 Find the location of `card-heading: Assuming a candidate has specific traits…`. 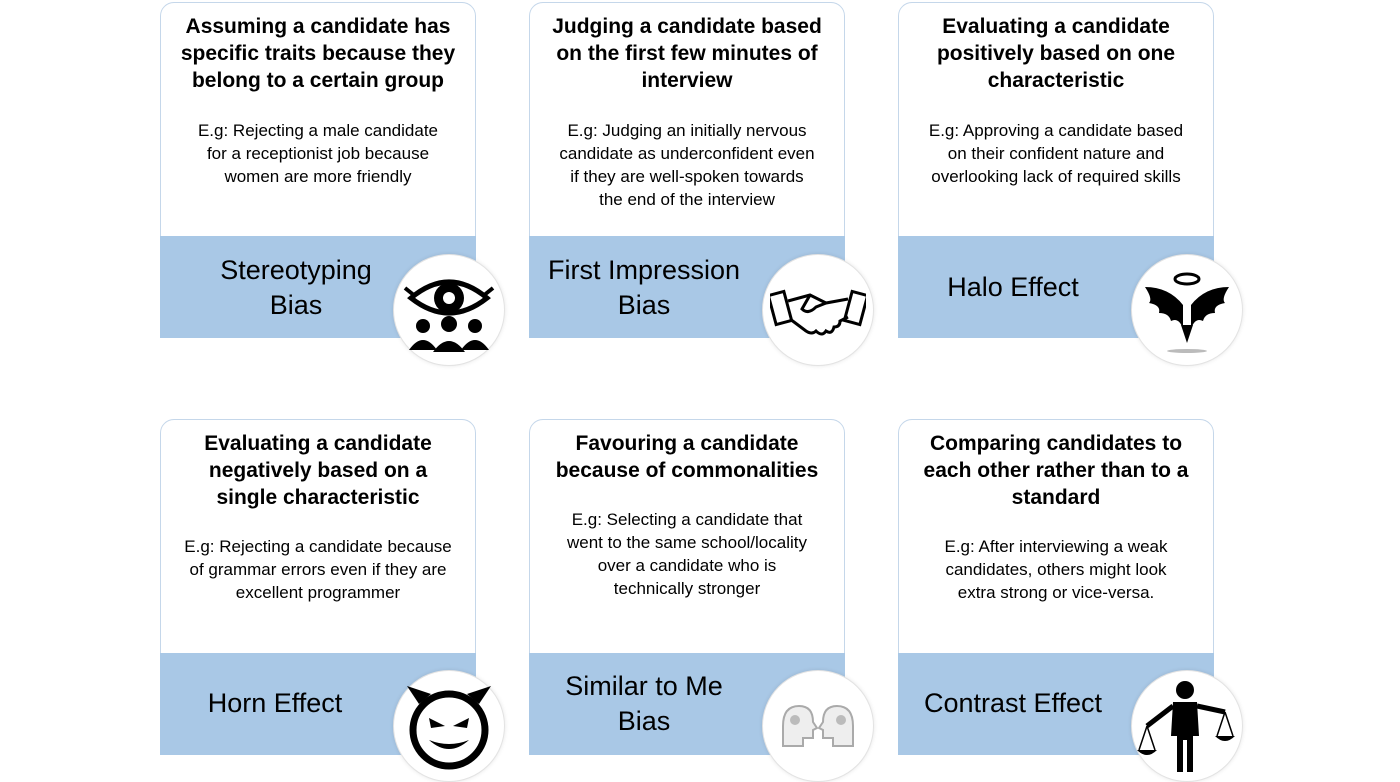

card-heading: Assuming a candidate has specific traits… is located at coordinates (318, 53).